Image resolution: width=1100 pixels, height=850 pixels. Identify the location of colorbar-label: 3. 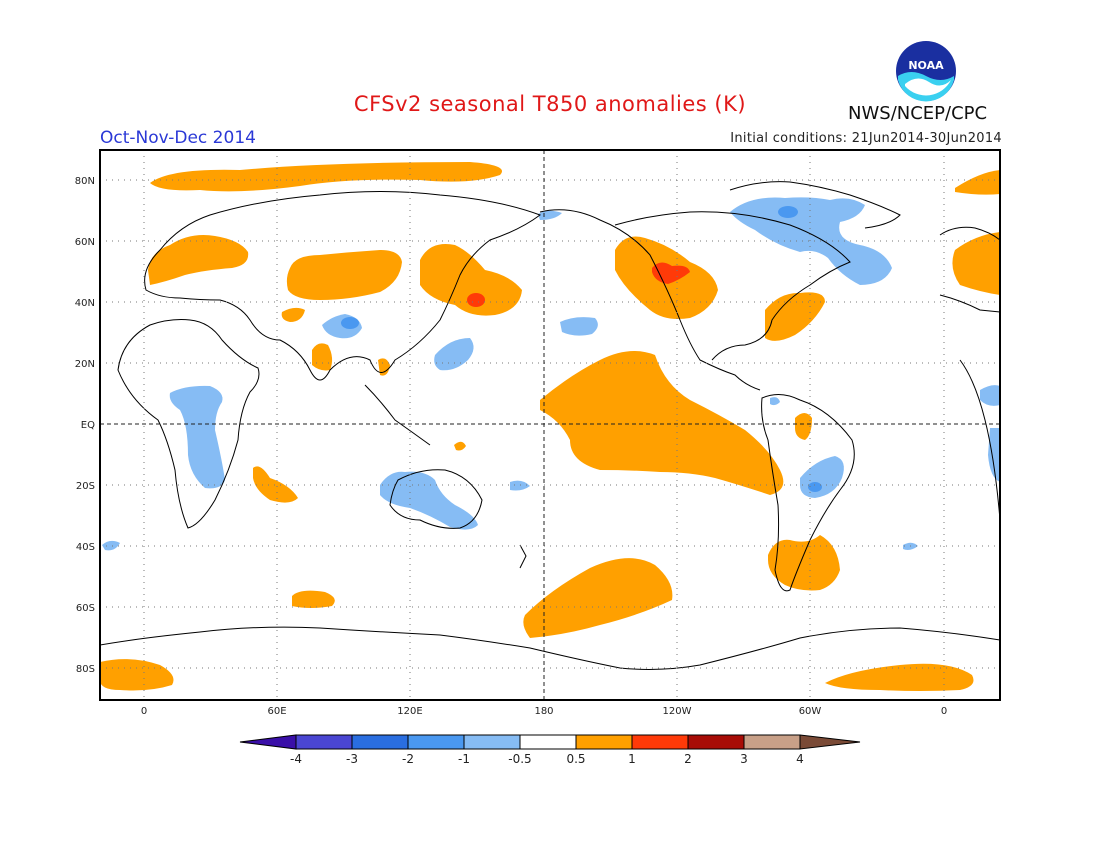
(744, 759).